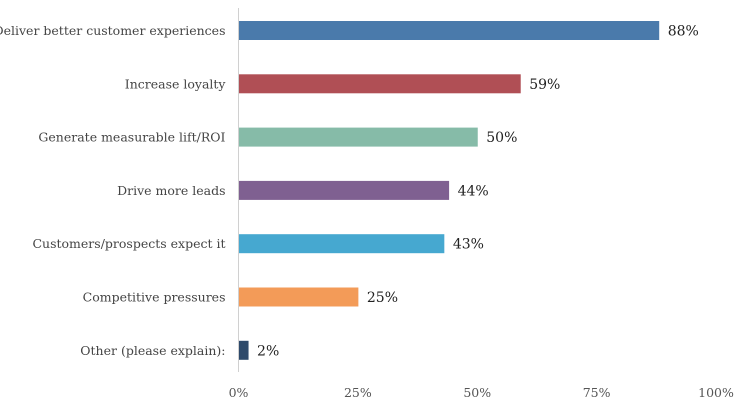  I want to click on category-label: Increase loyalty, so click(176, 83).